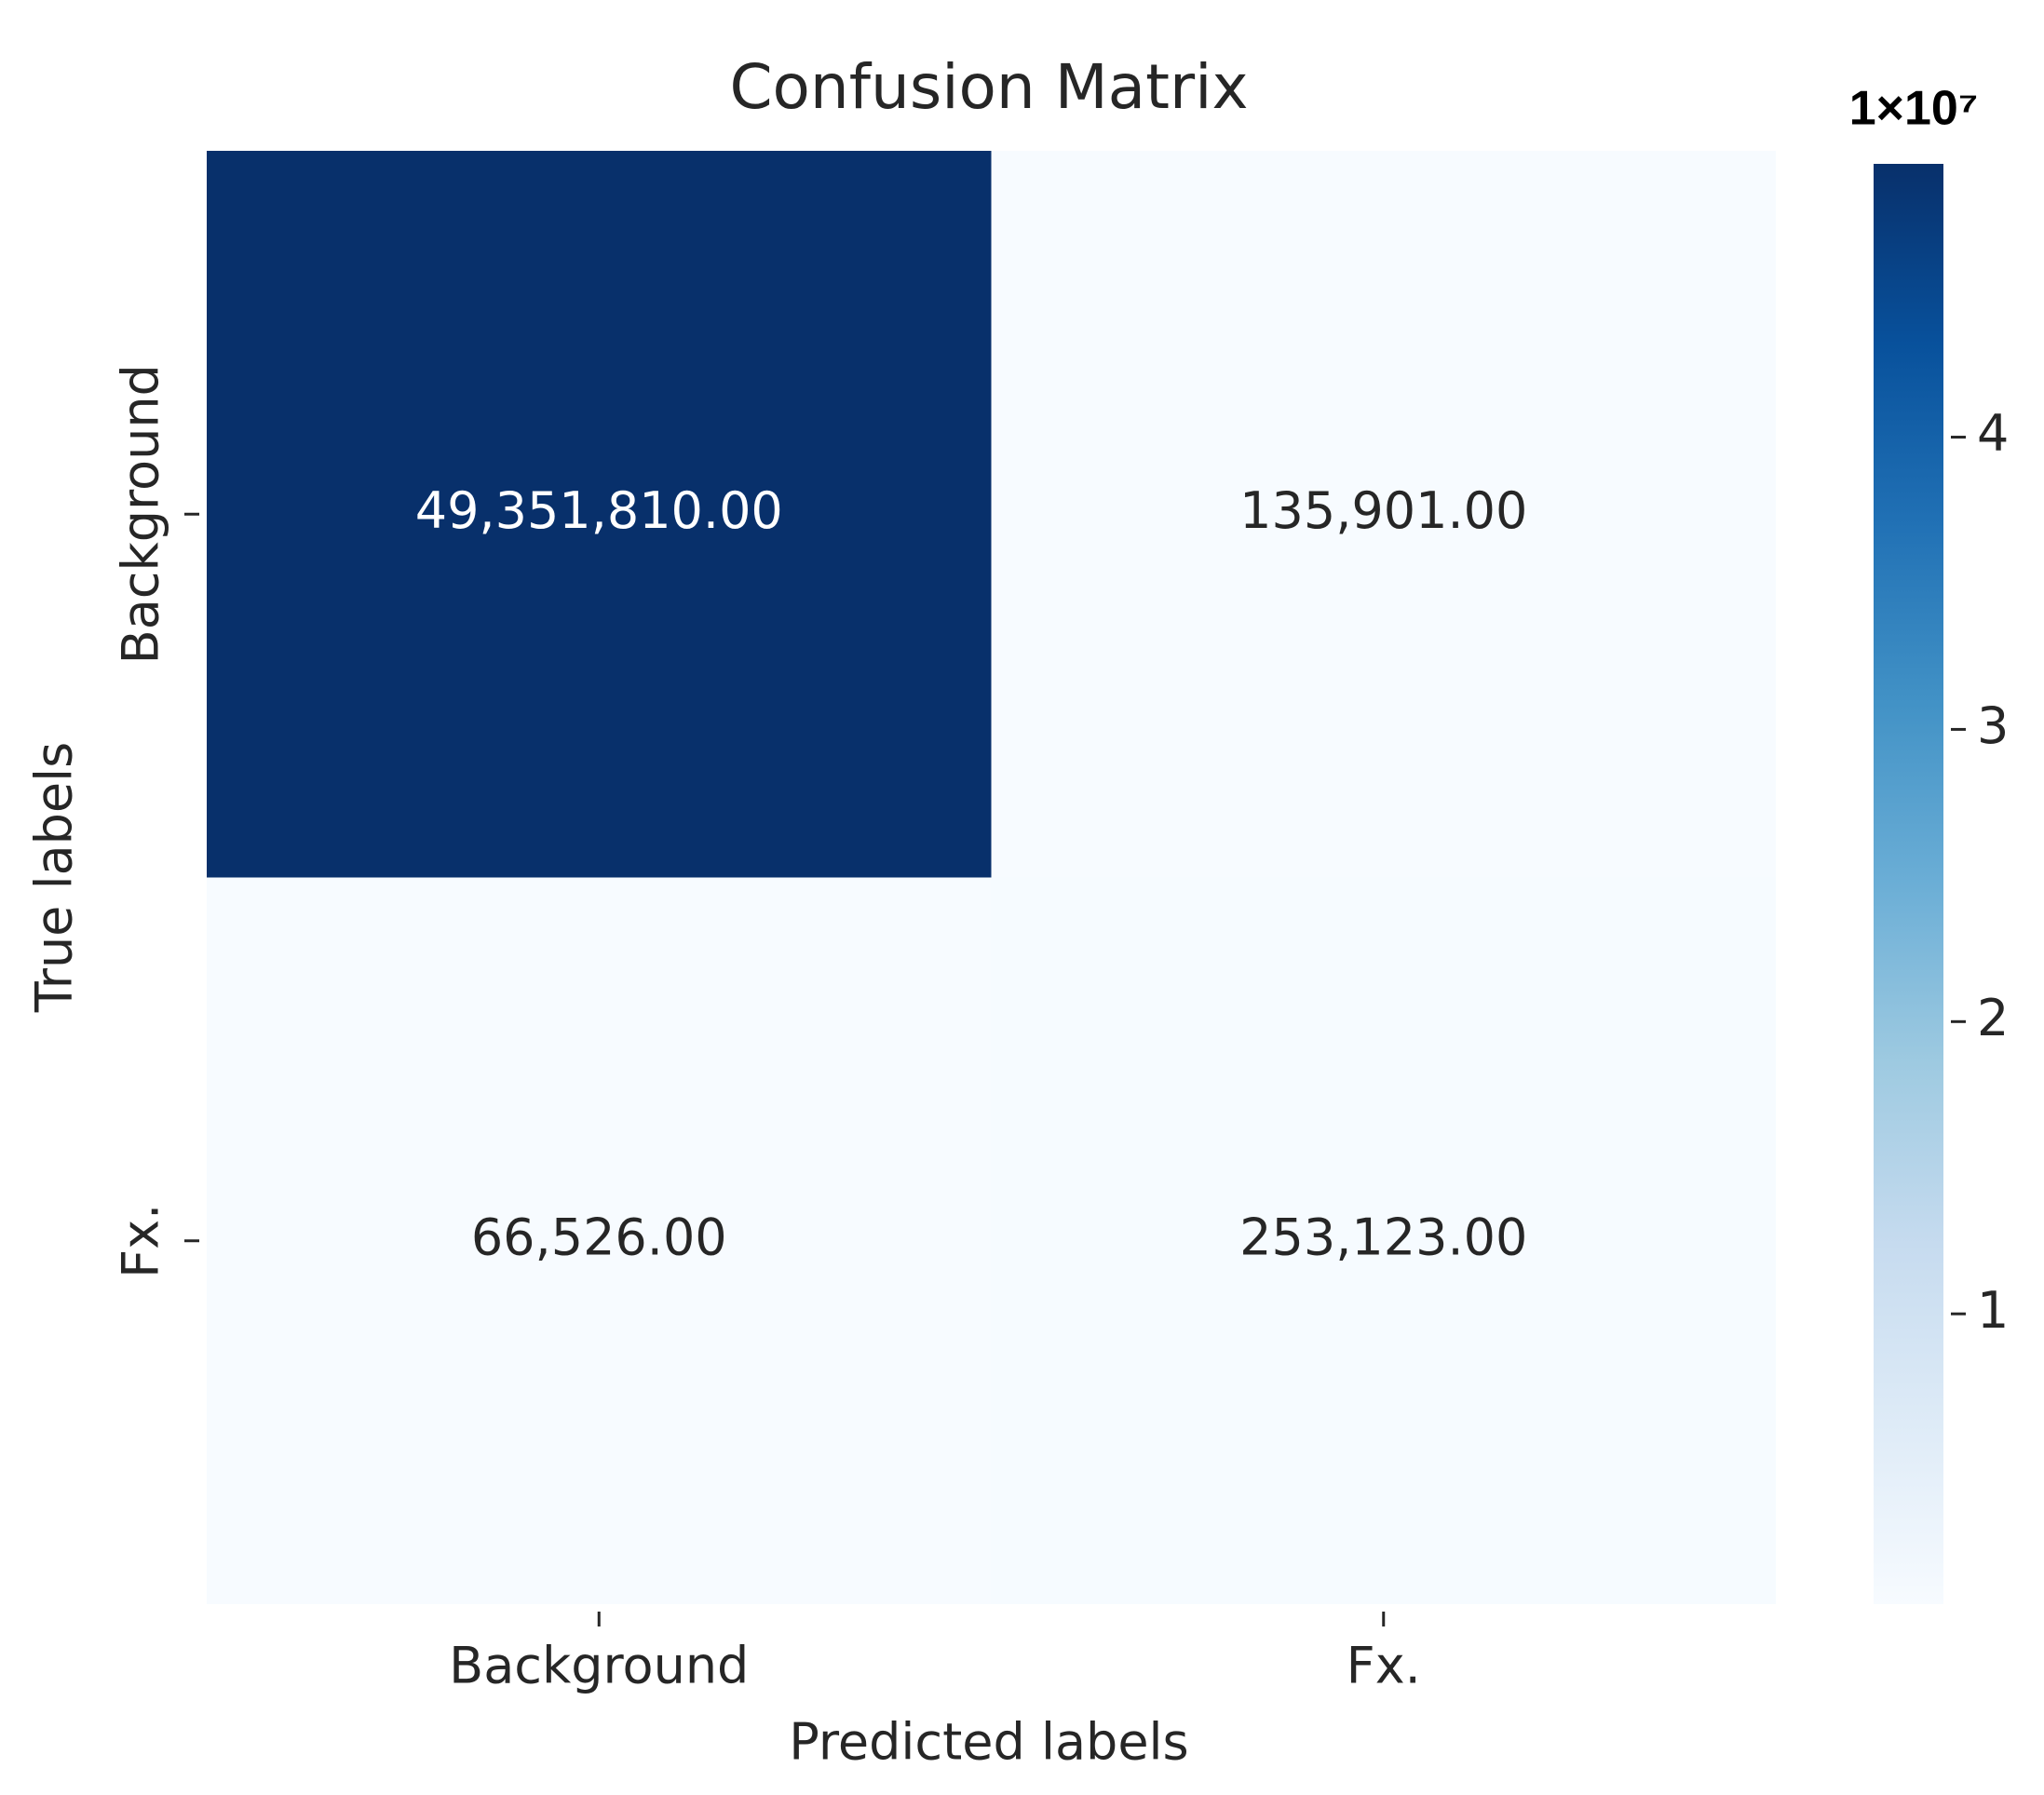  Describe the element at coordinates (141, 1241) in the screenshot. I see `y-tick-label: Fx.` at that location.